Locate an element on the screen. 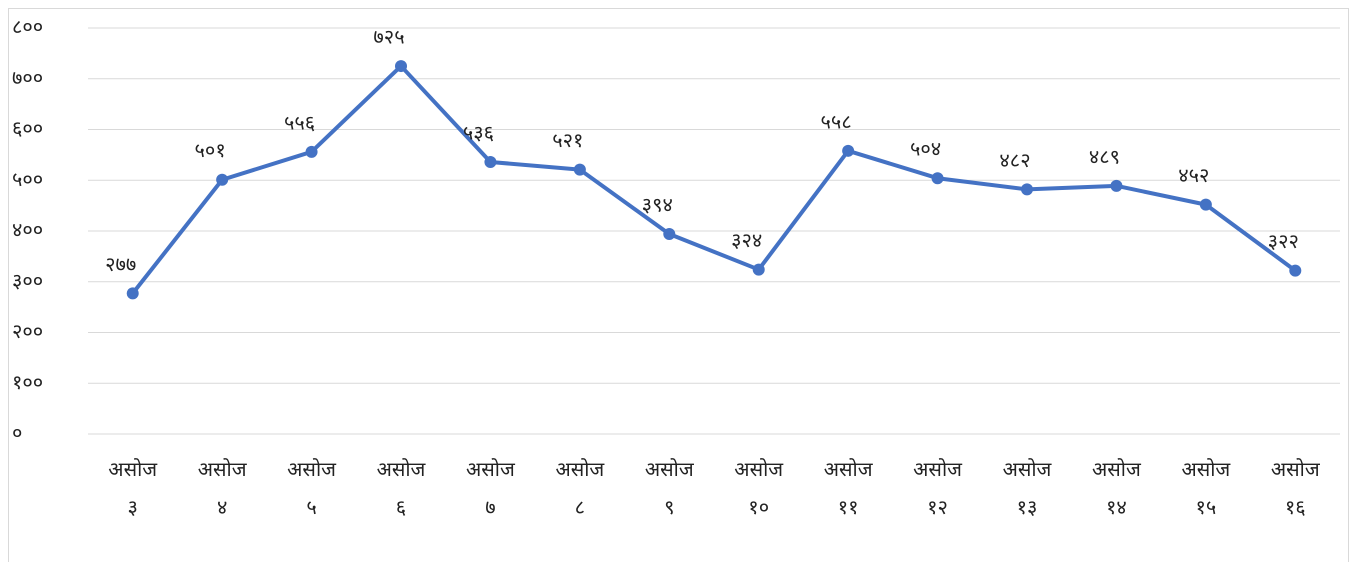 The image size is (1354, 562). data-label: ५२१ is located at coordinates (567, 140).